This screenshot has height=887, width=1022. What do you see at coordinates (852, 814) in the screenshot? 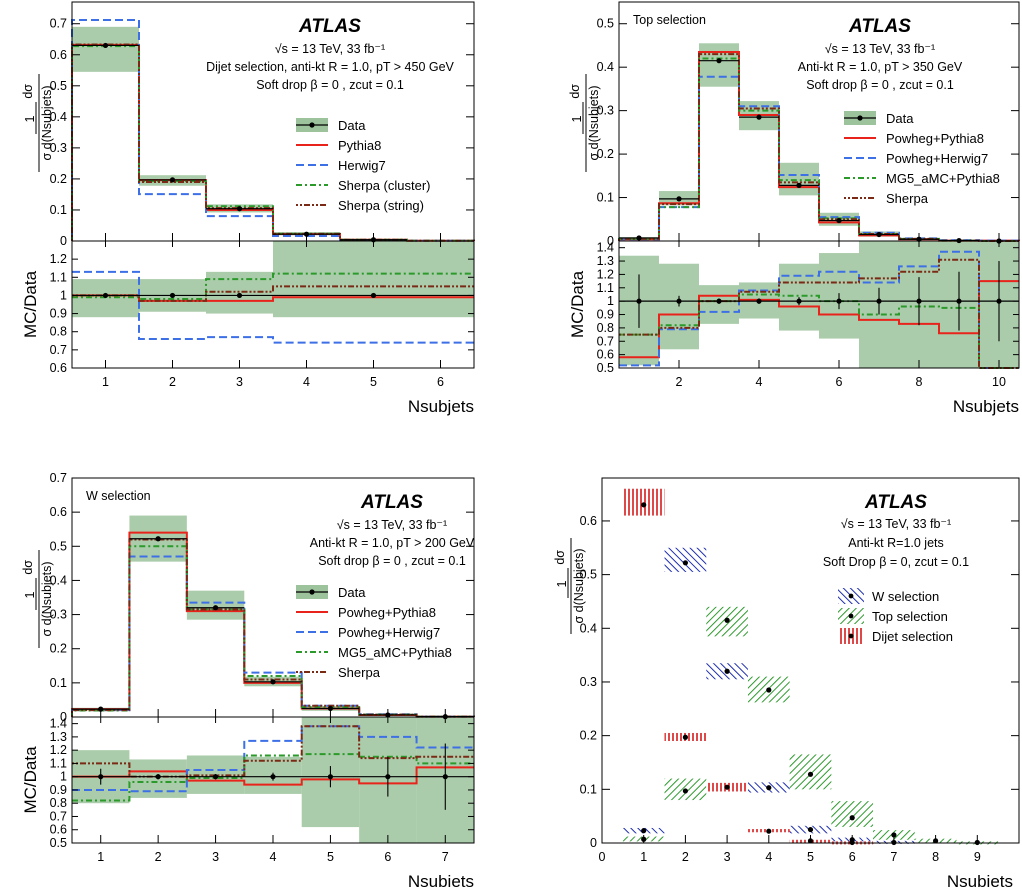
I see `band-fwd` at bounding box center [852, 814].